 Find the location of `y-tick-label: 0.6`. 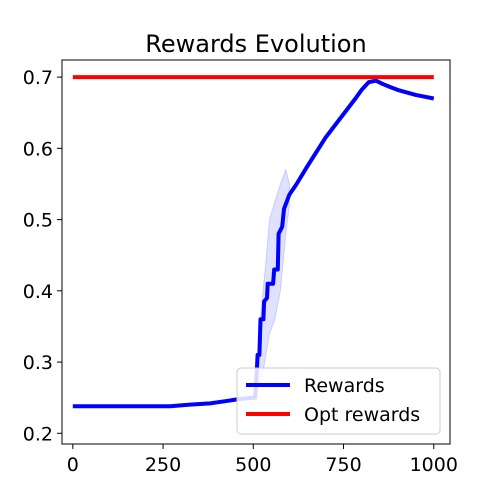

y-tick-label: 0.6 is located at coordinates (38, 149).